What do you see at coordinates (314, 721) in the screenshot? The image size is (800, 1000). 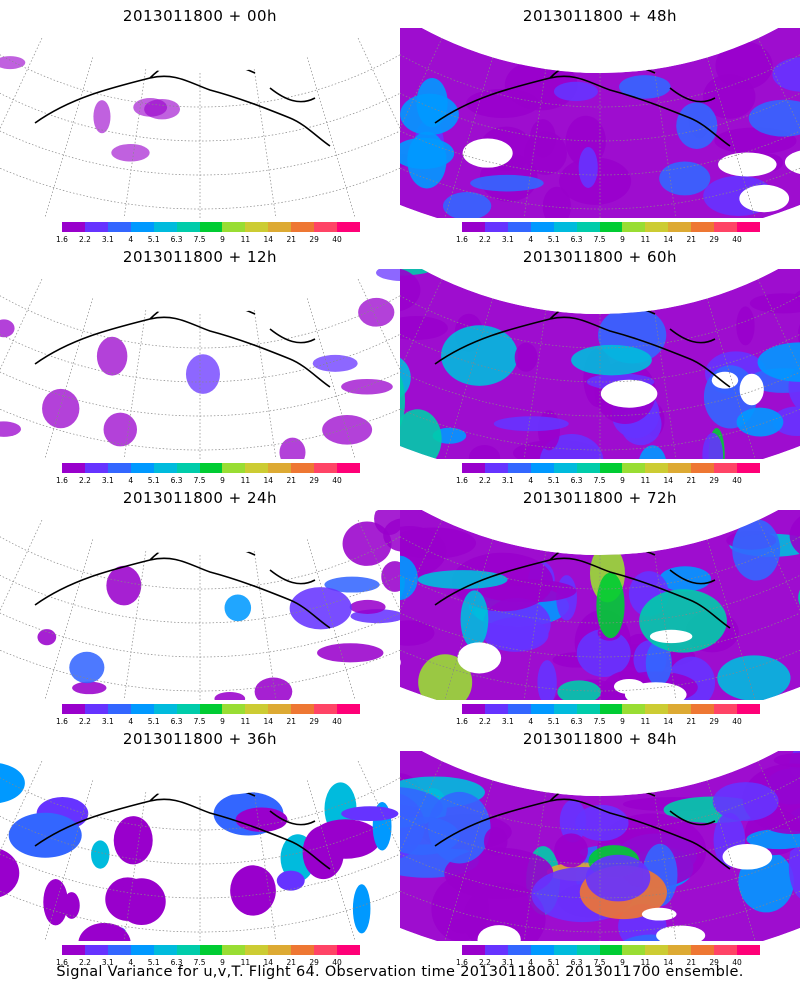 I see `colorbar-label: 29` at bounding box center [314, 721].